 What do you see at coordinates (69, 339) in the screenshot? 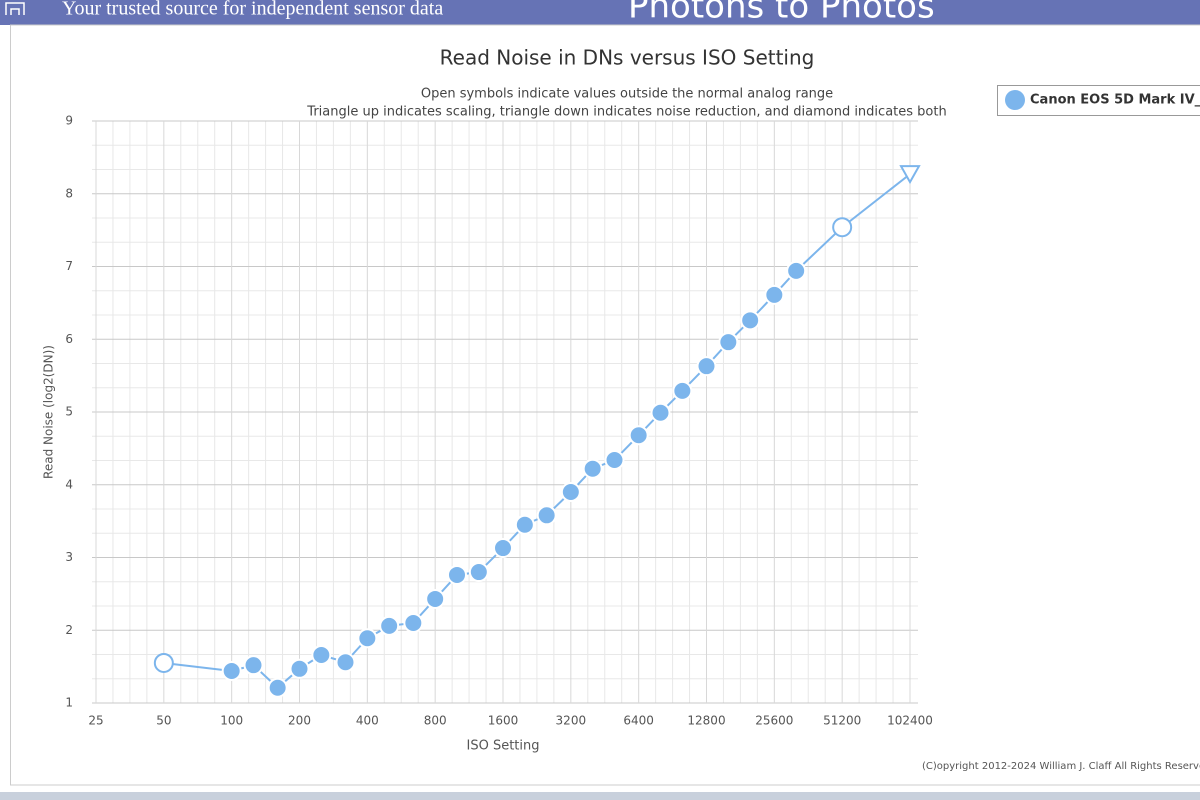
I see `y-tick-label: 6` at bounding box center [69, 339].